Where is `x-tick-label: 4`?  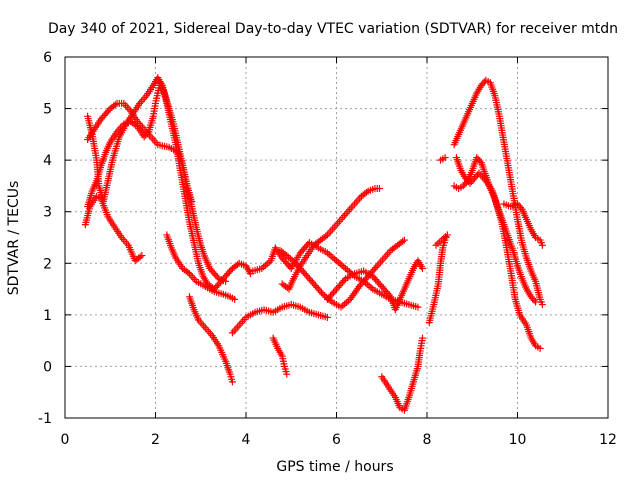
x-tick-label: 4 is located at coordinates (246, 440).